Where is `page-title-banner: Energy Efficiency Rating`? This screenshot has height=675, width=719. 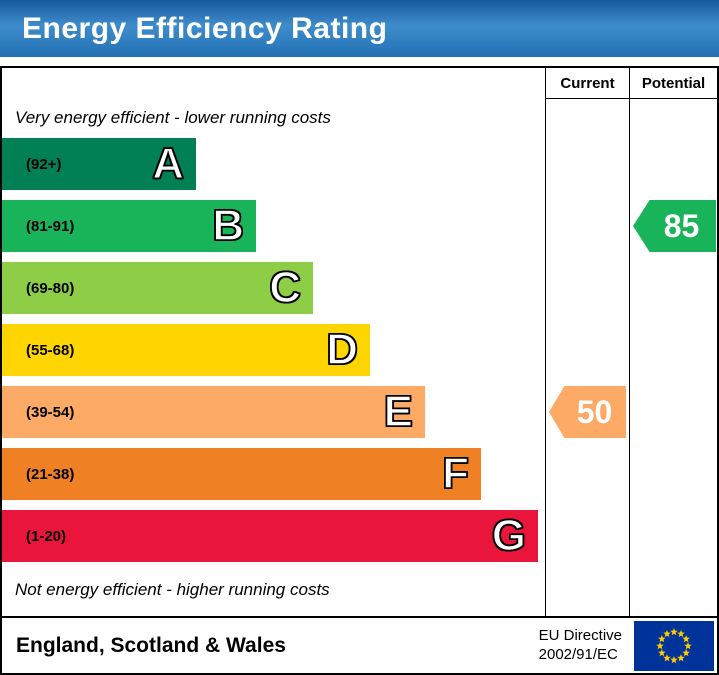
page-title-banner: Energy Efficiency Rating is located at coordinates (359, 28).